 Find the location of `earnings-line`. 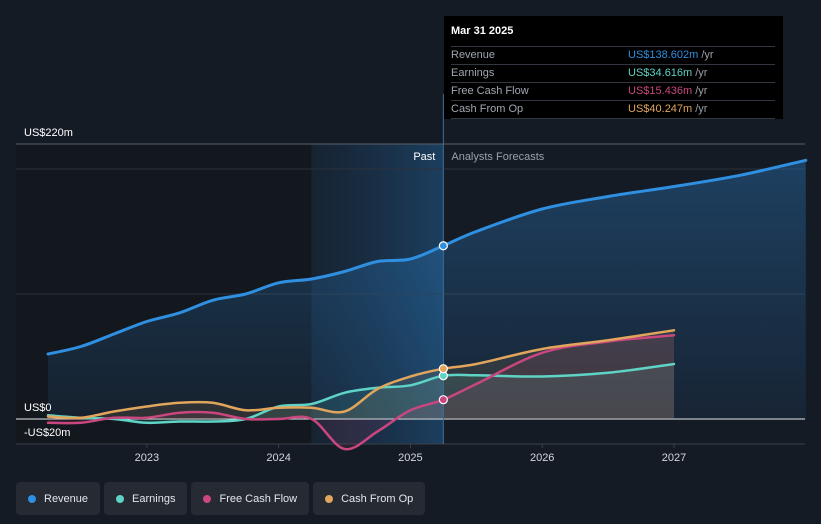

earnings-line is located at coordinates (361, 393).